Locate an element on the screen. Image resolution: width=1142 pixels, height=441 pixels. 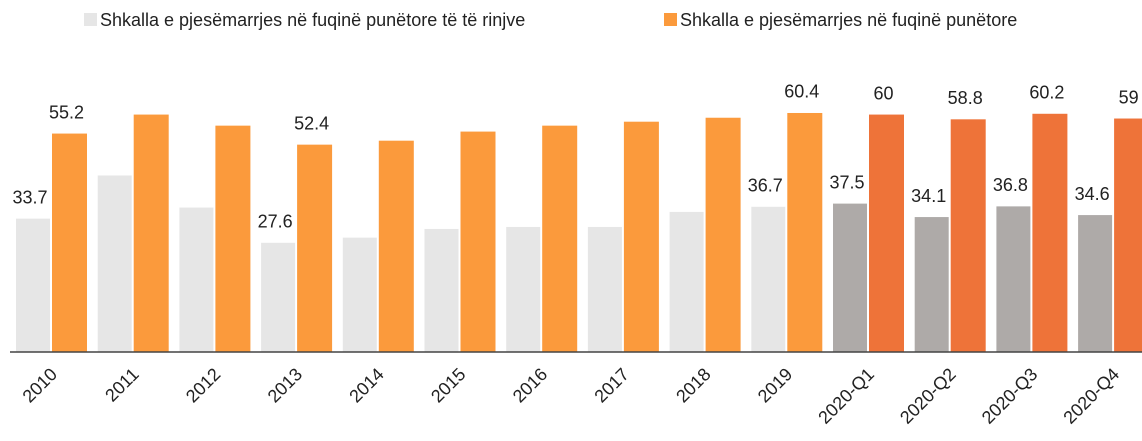
data-label: 55.2 is located at coordinates (66, 112).